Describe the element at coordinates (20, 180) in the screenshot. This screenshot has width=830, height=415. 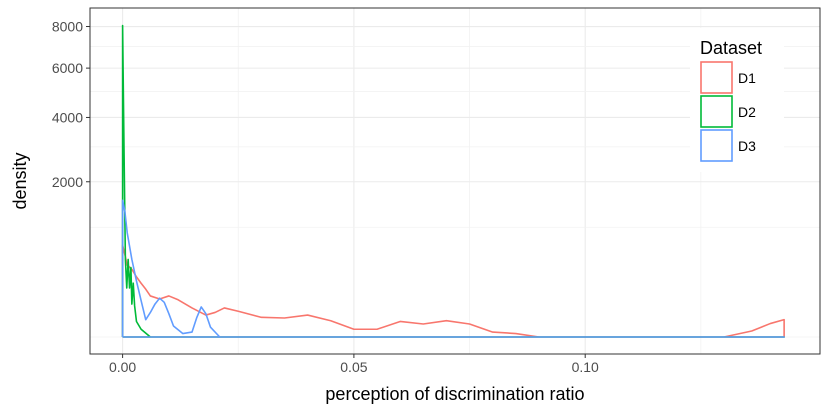
I see `y-axis-title: density` at that location.